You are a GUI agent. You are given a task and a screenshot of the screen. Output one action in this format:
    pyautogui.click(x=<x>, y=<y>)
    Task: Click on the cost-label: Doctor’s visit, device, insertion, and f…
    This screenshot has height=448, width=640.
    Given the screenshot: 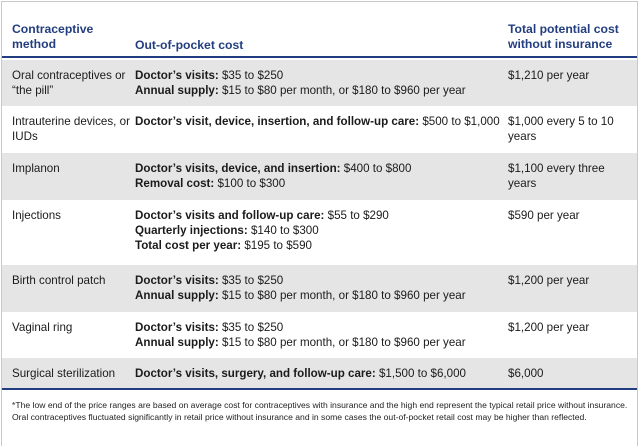 What is the action you would take?
    pyautogui.click(x=277, y=121)
    